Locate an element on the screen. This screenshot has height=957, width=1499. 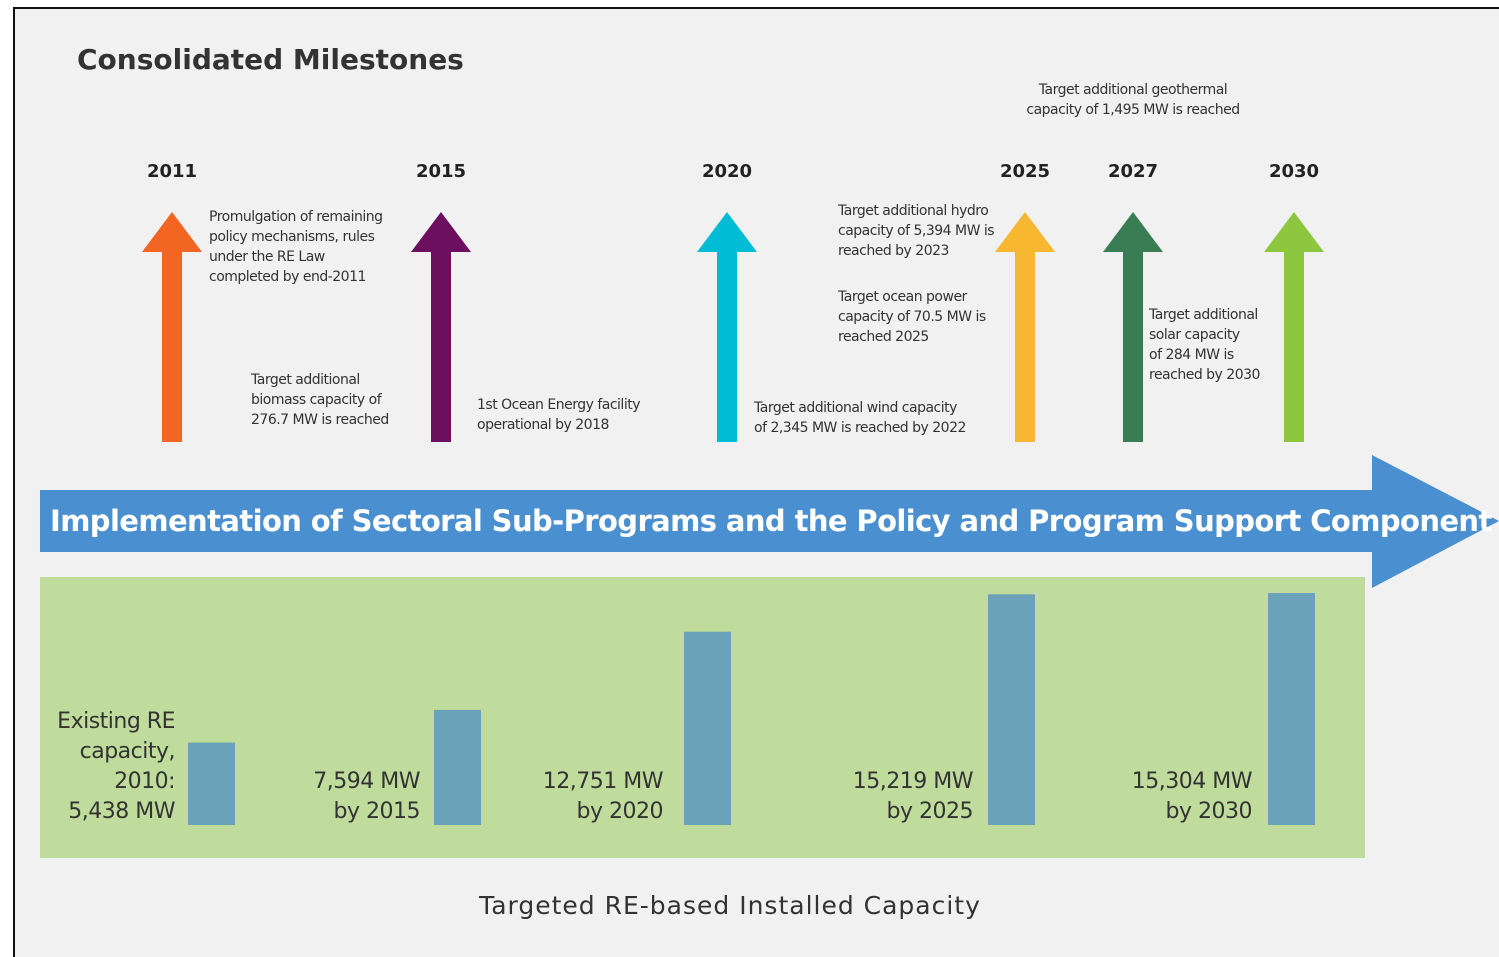
capacity-label: 7,594 MW is located at coordinates (366, 781).